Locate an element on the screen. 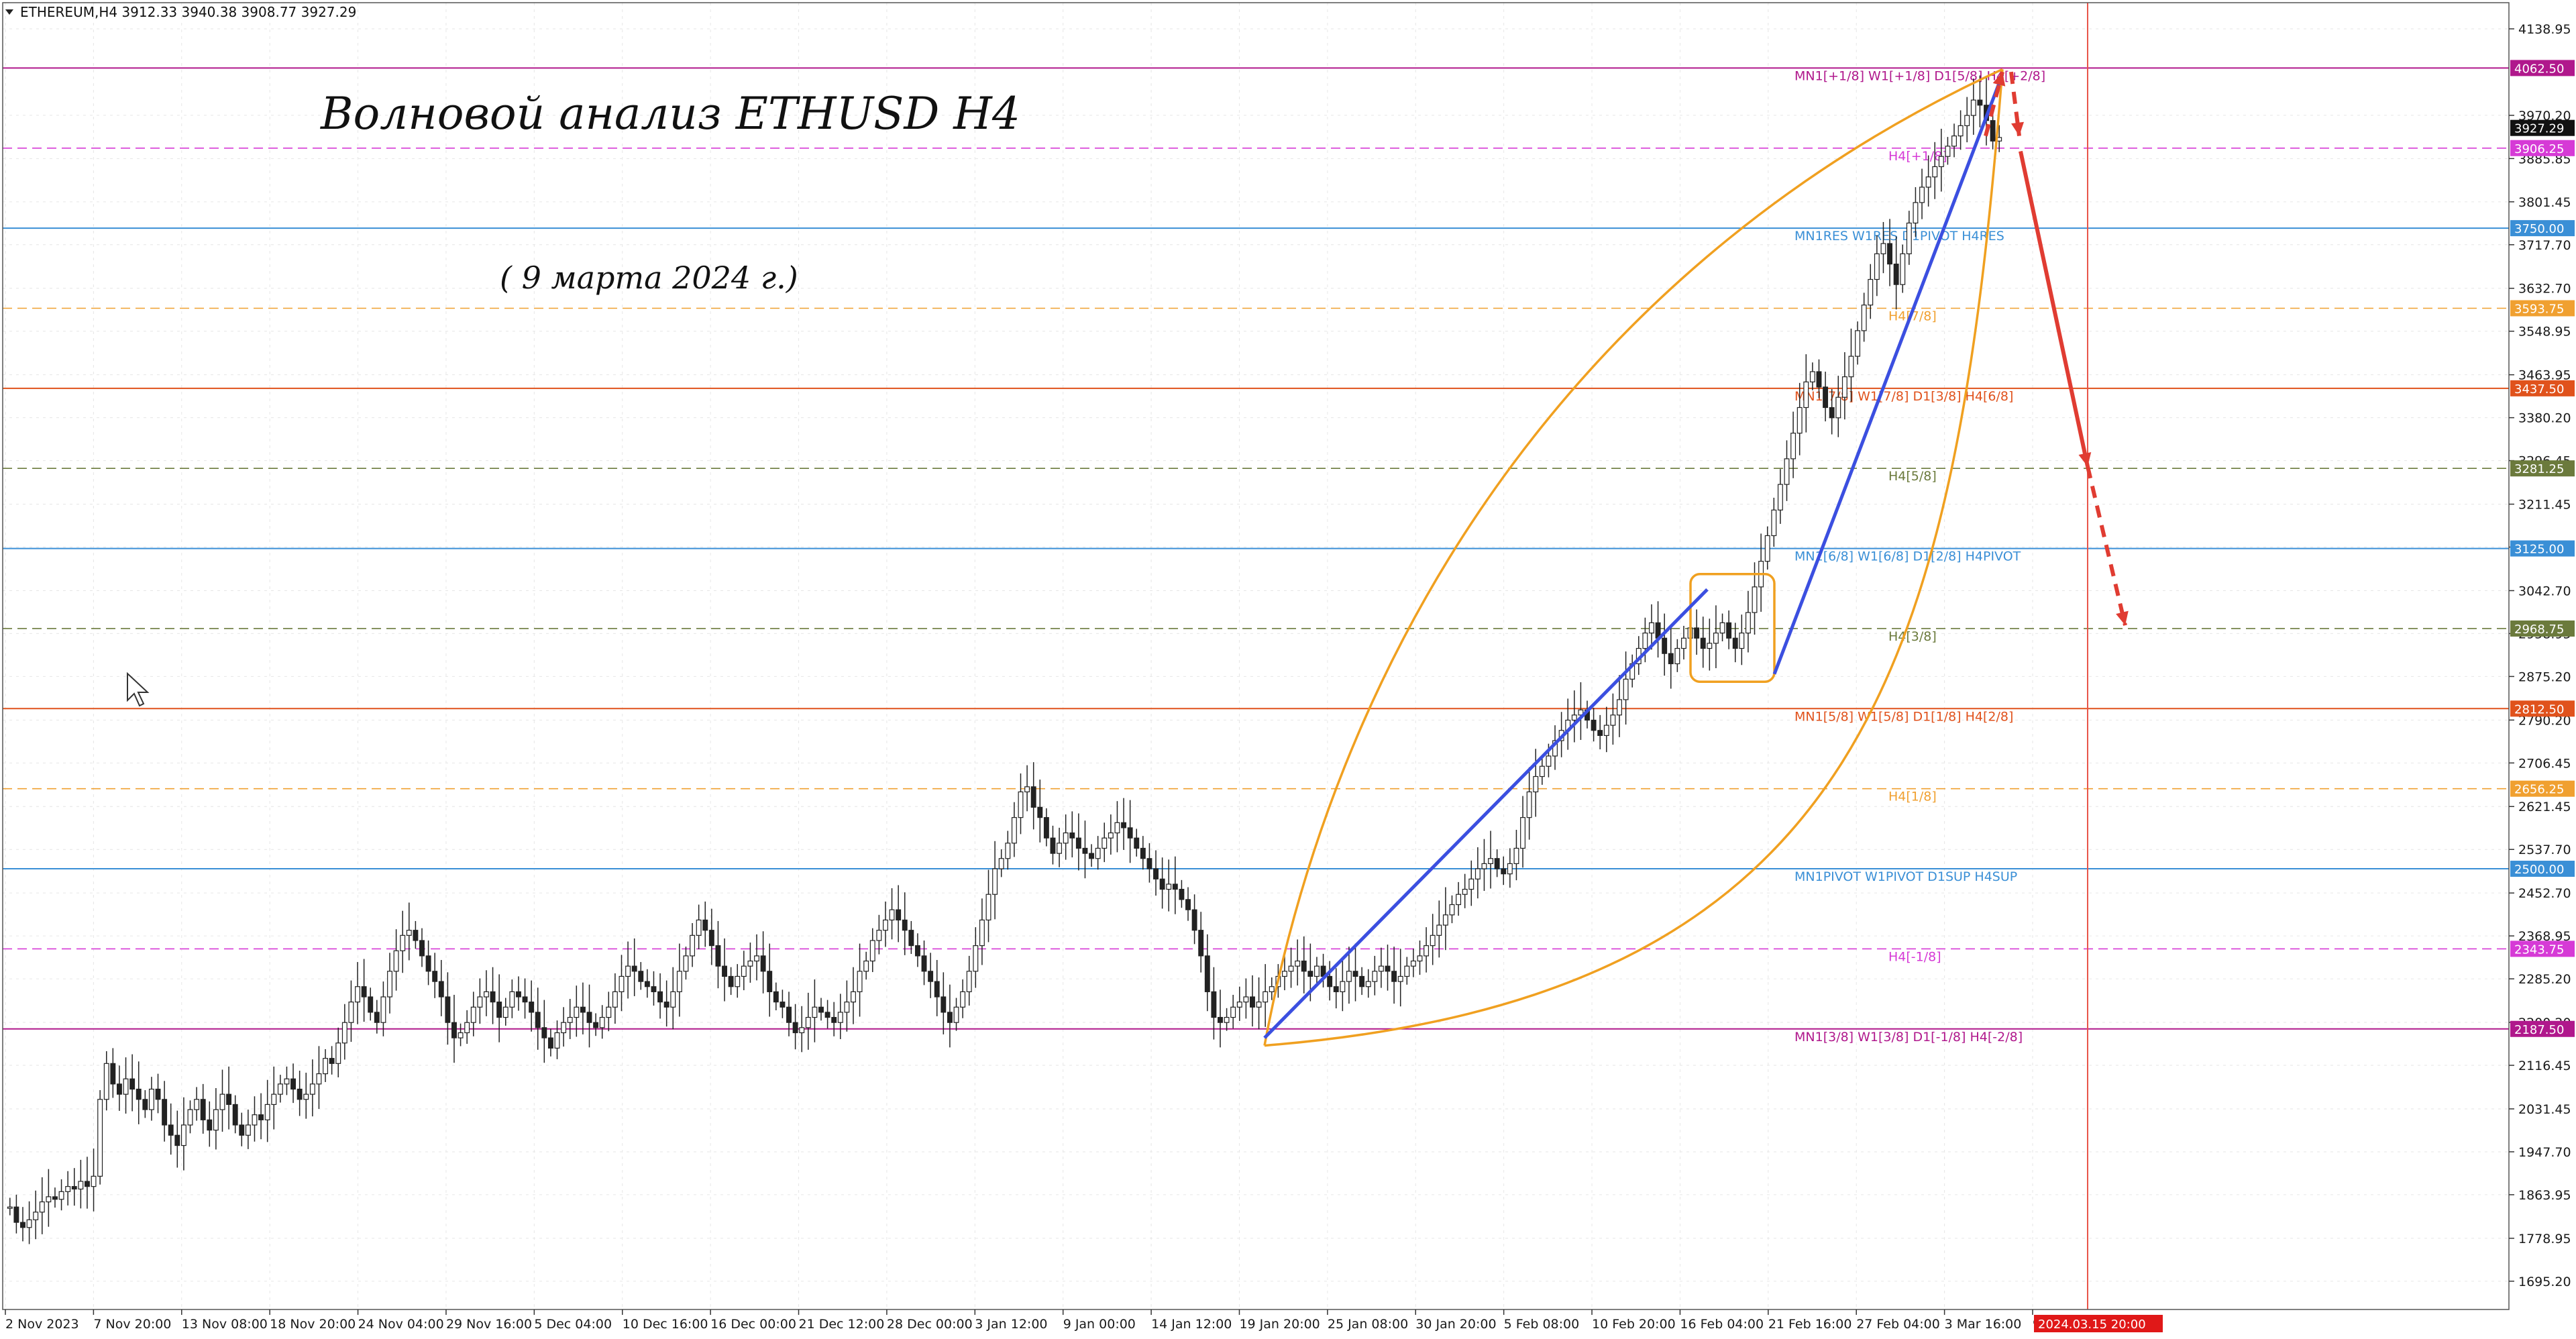  x-tick-label: 21 Feb 16:00 is located at coordinates (1810, 1324).